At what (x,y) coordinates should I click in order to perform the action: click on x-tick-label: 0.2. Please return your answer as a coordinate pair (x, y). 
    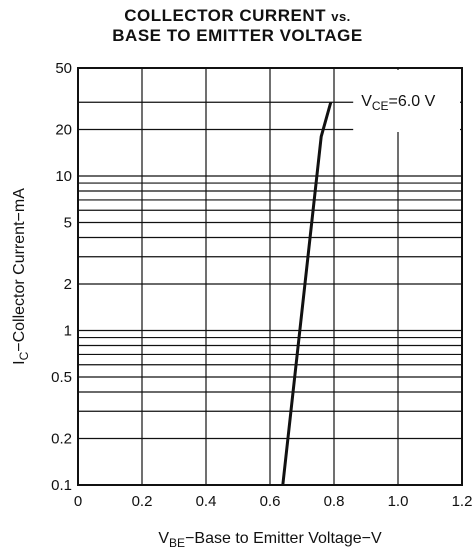
    Looking at the image, I should click on (142, 501).